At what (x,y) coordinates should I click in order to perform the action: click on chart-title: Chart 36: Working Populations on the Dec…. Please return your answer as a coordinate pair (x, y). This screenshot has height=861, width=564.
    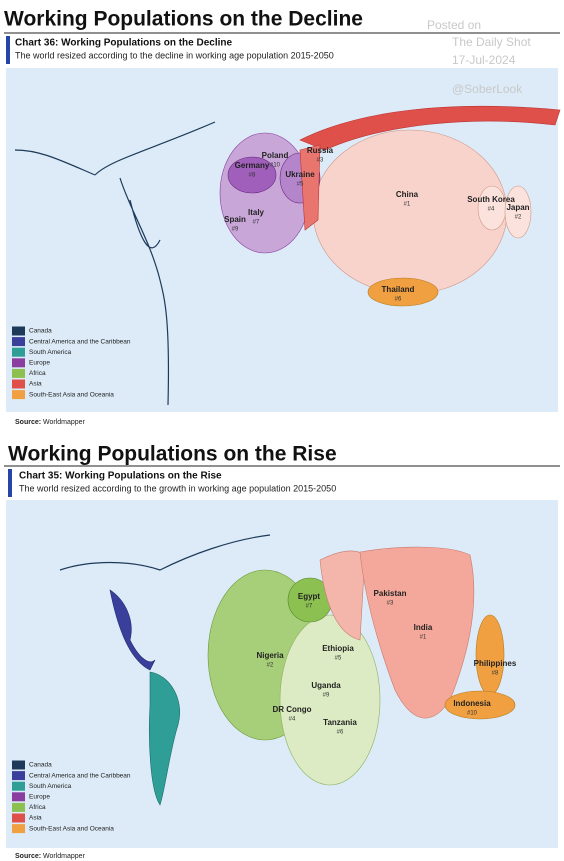
    Looking at the image, I should click on (123, 43).